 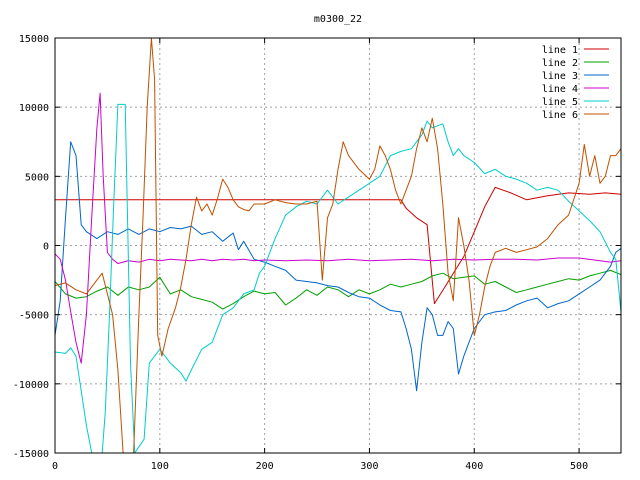 I want to click on y-tick-label: 0, so click(x=46, y=247).